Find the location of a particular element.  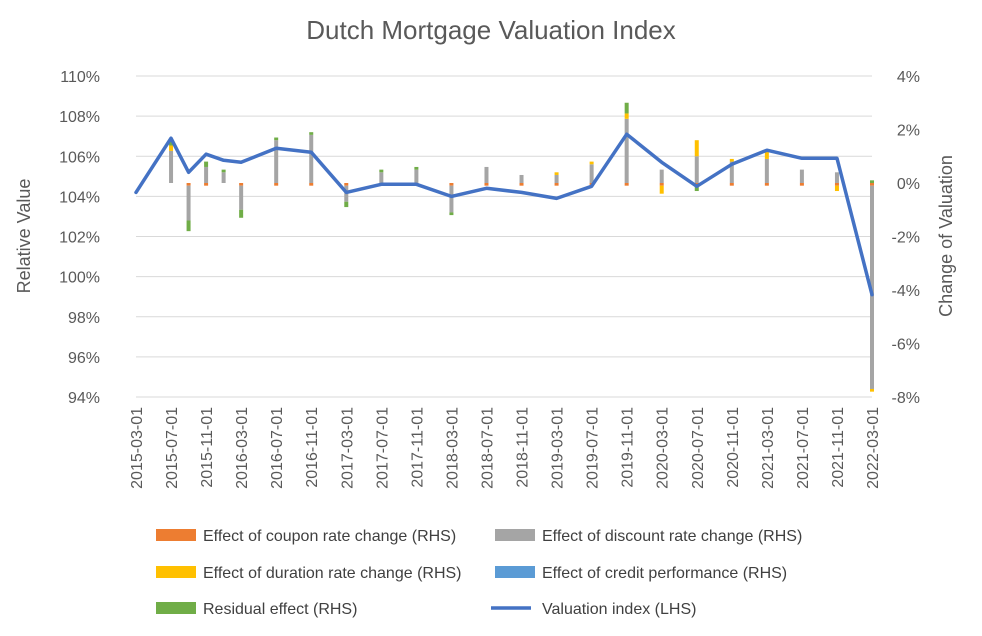

x-tick-label: 2019-07-01 is located at coordinates (593, 448).